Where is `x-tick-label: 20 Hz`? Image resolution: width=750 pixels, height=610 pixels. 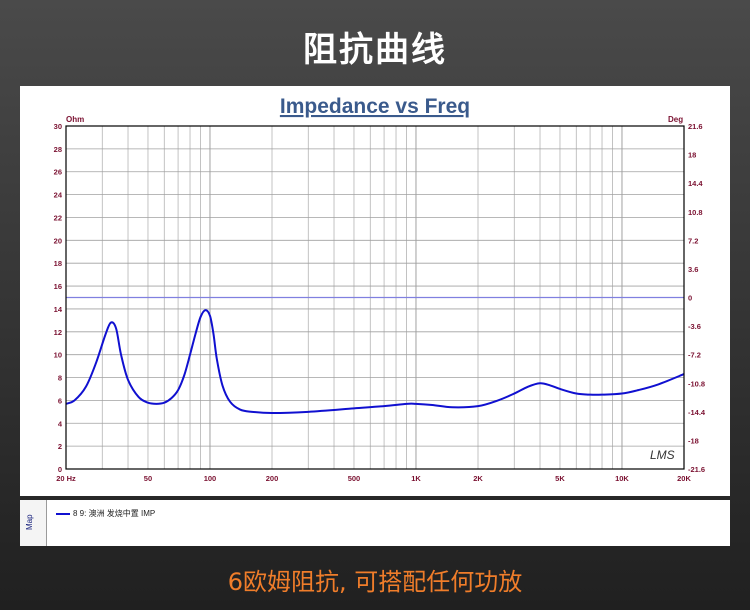
x-tick-label: 20 Hz is located at coordinates (66, 478).